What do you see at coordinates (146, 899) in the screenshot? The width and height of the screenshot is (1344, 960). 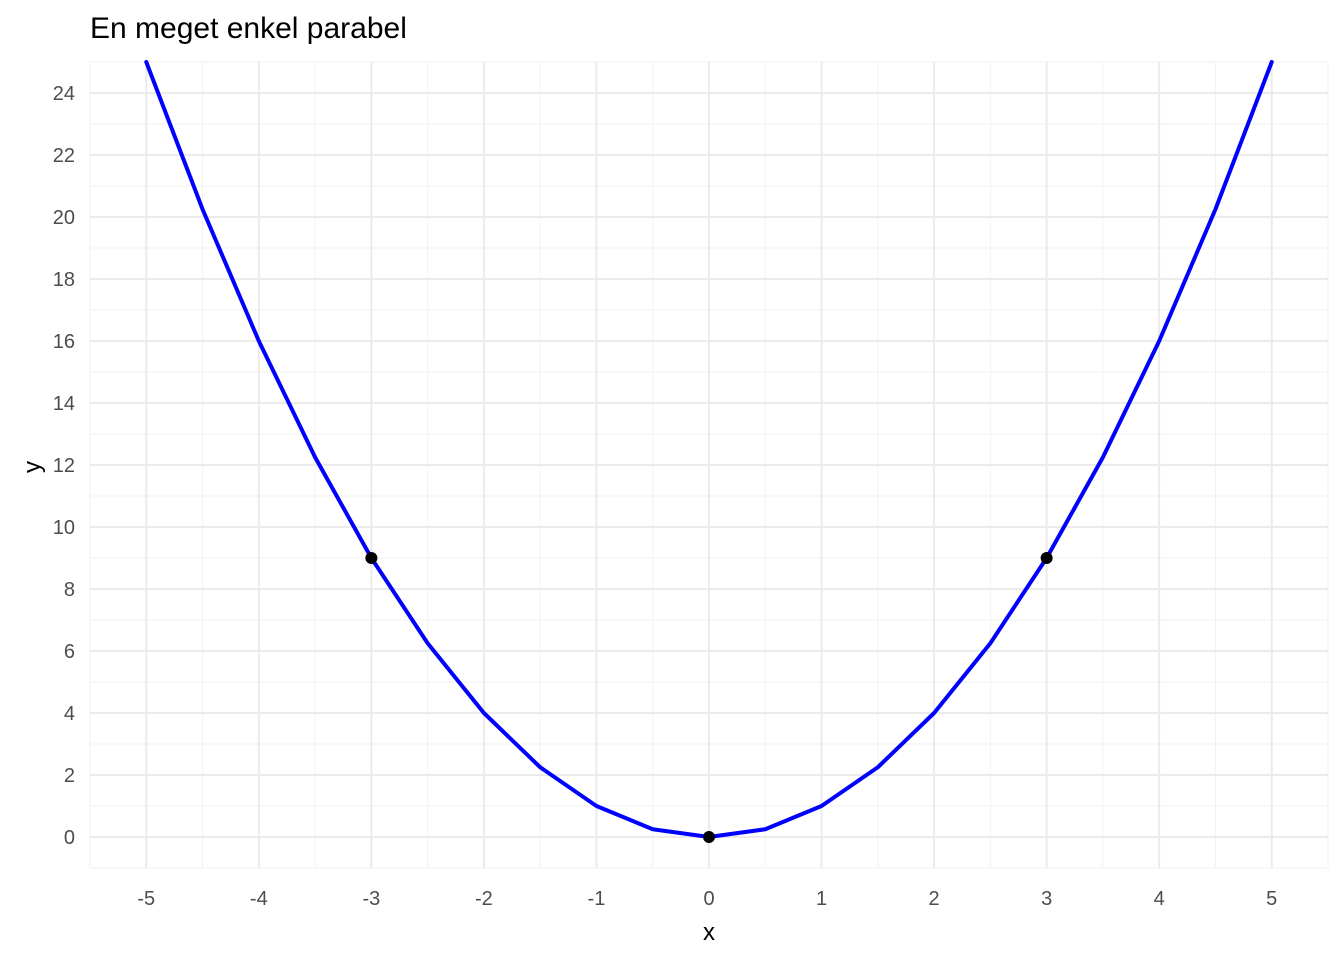 I see `x-tick-label: -5` at bounding box center [146, 899].